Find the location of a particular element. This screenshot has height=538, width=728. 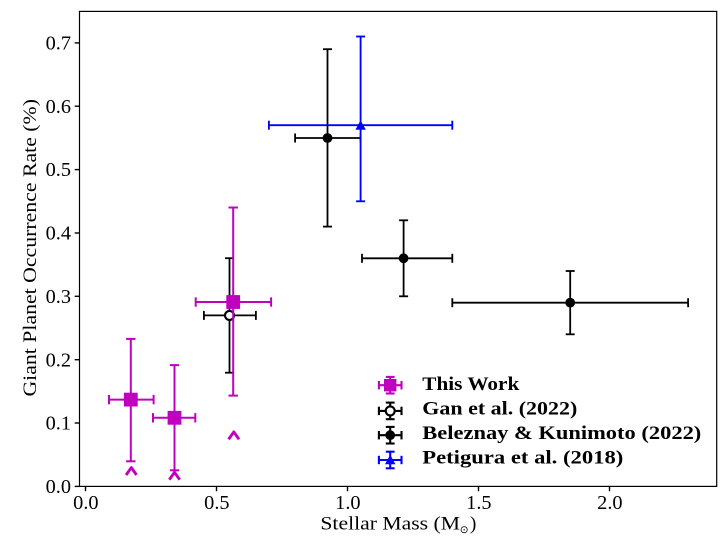

svg-text: 1.5 is located at coordinates (478, 503).